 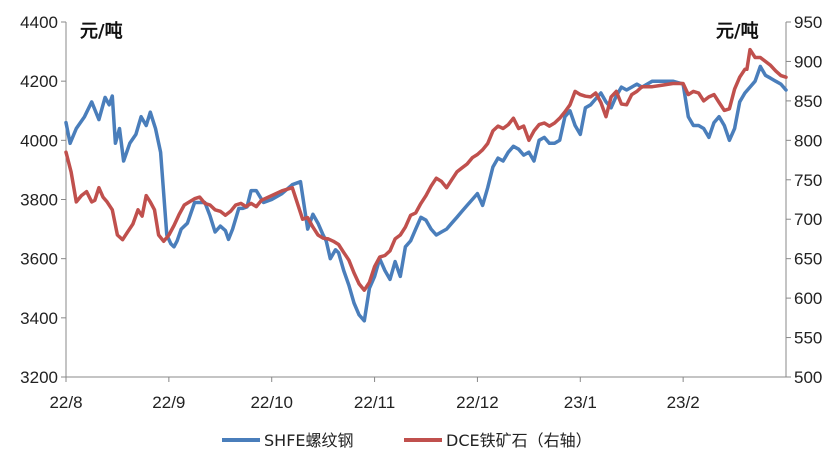 What do you see at coordinates (808, 259) in the screenshot?
I see `right-tick-label: 650` at bounding box center [808, 259].